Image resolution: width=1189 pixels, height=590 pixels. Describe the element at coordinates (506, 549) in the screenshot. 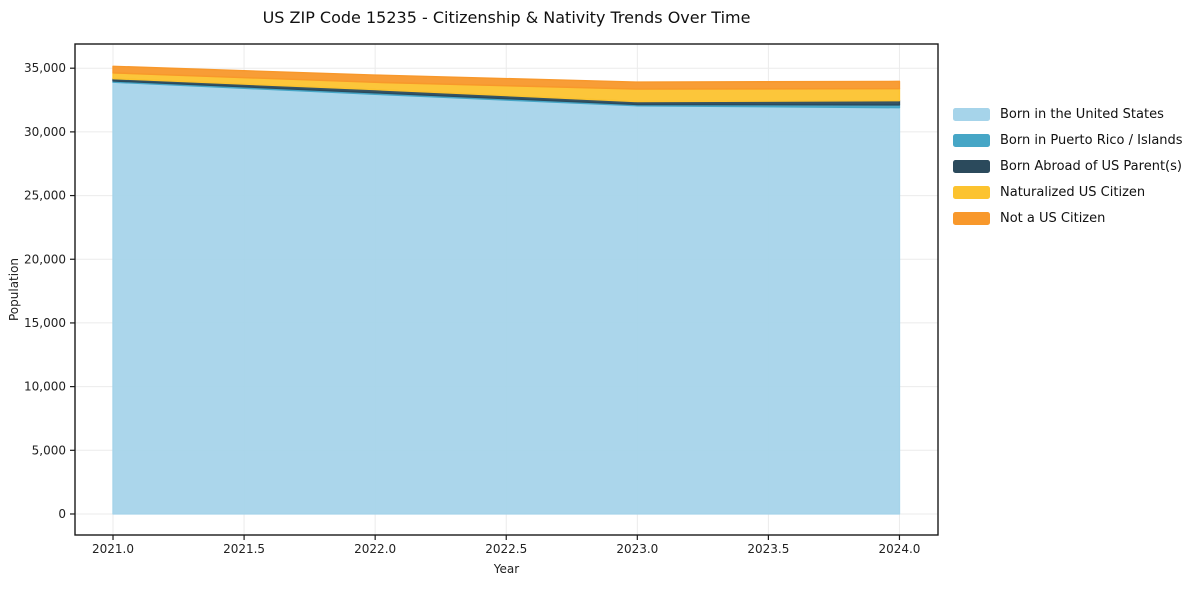

I see `x-tick-label: 2022.5` at that location.